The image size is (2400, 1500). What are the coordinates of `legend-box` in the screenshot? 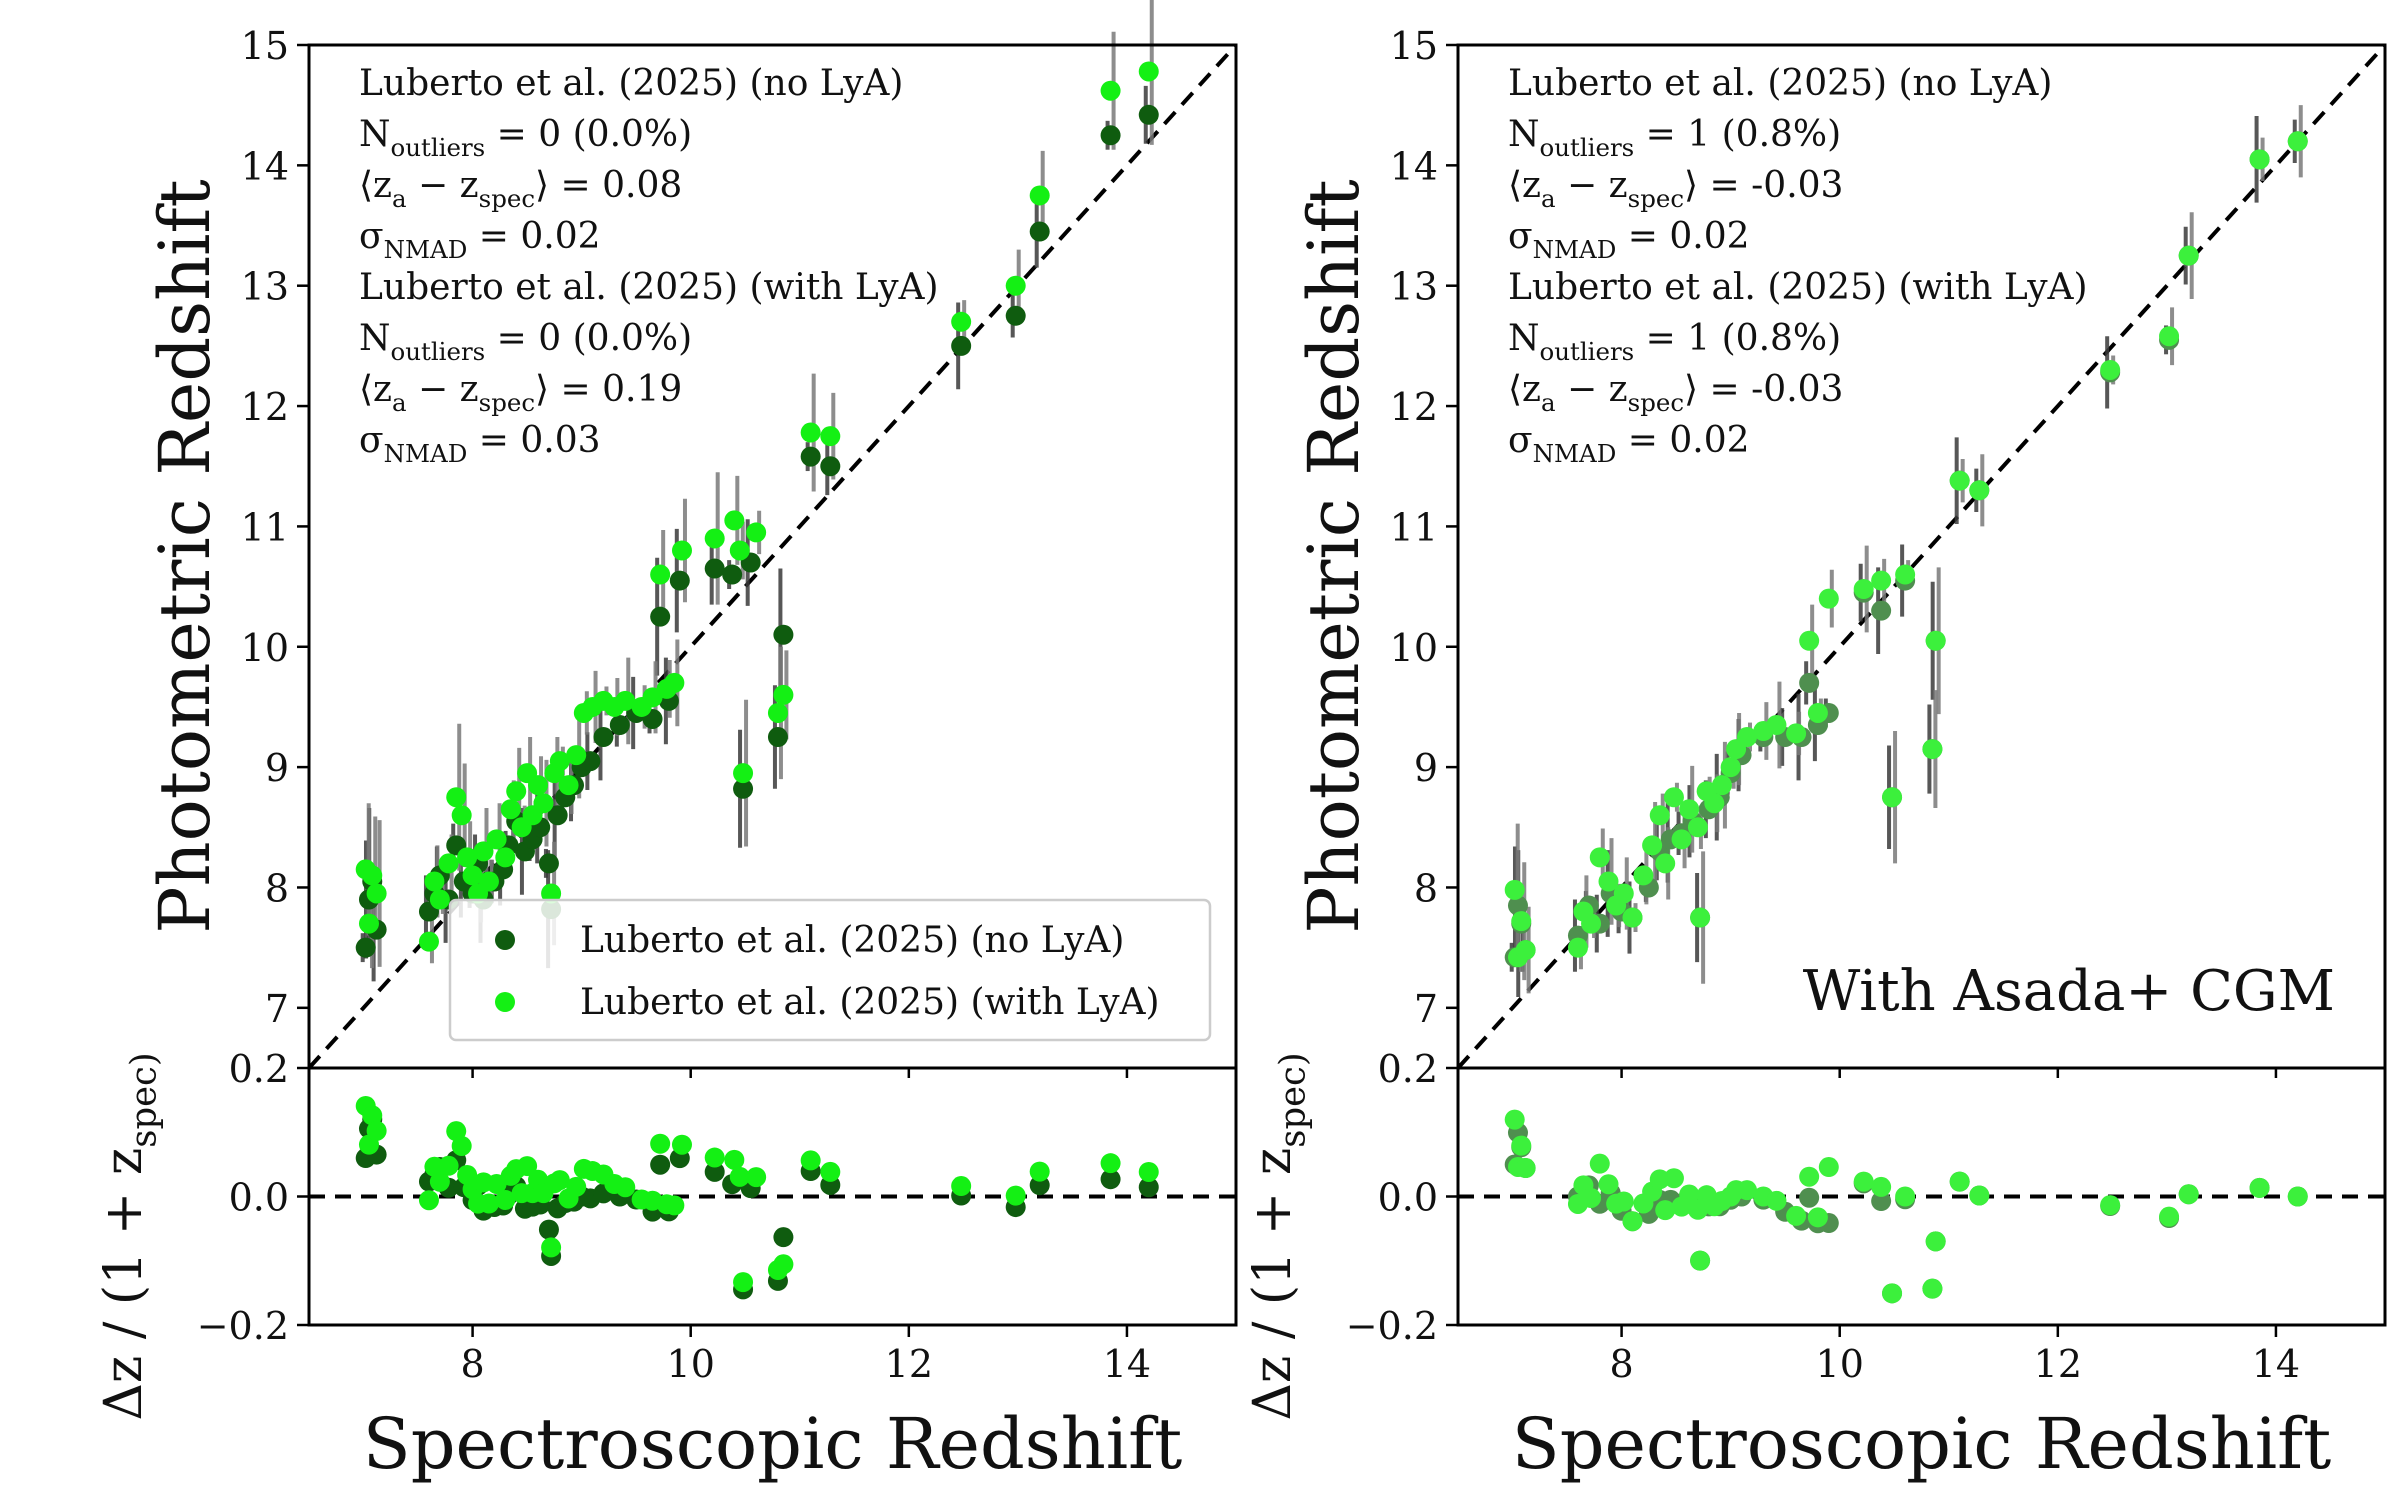 It's located at (830, 970).